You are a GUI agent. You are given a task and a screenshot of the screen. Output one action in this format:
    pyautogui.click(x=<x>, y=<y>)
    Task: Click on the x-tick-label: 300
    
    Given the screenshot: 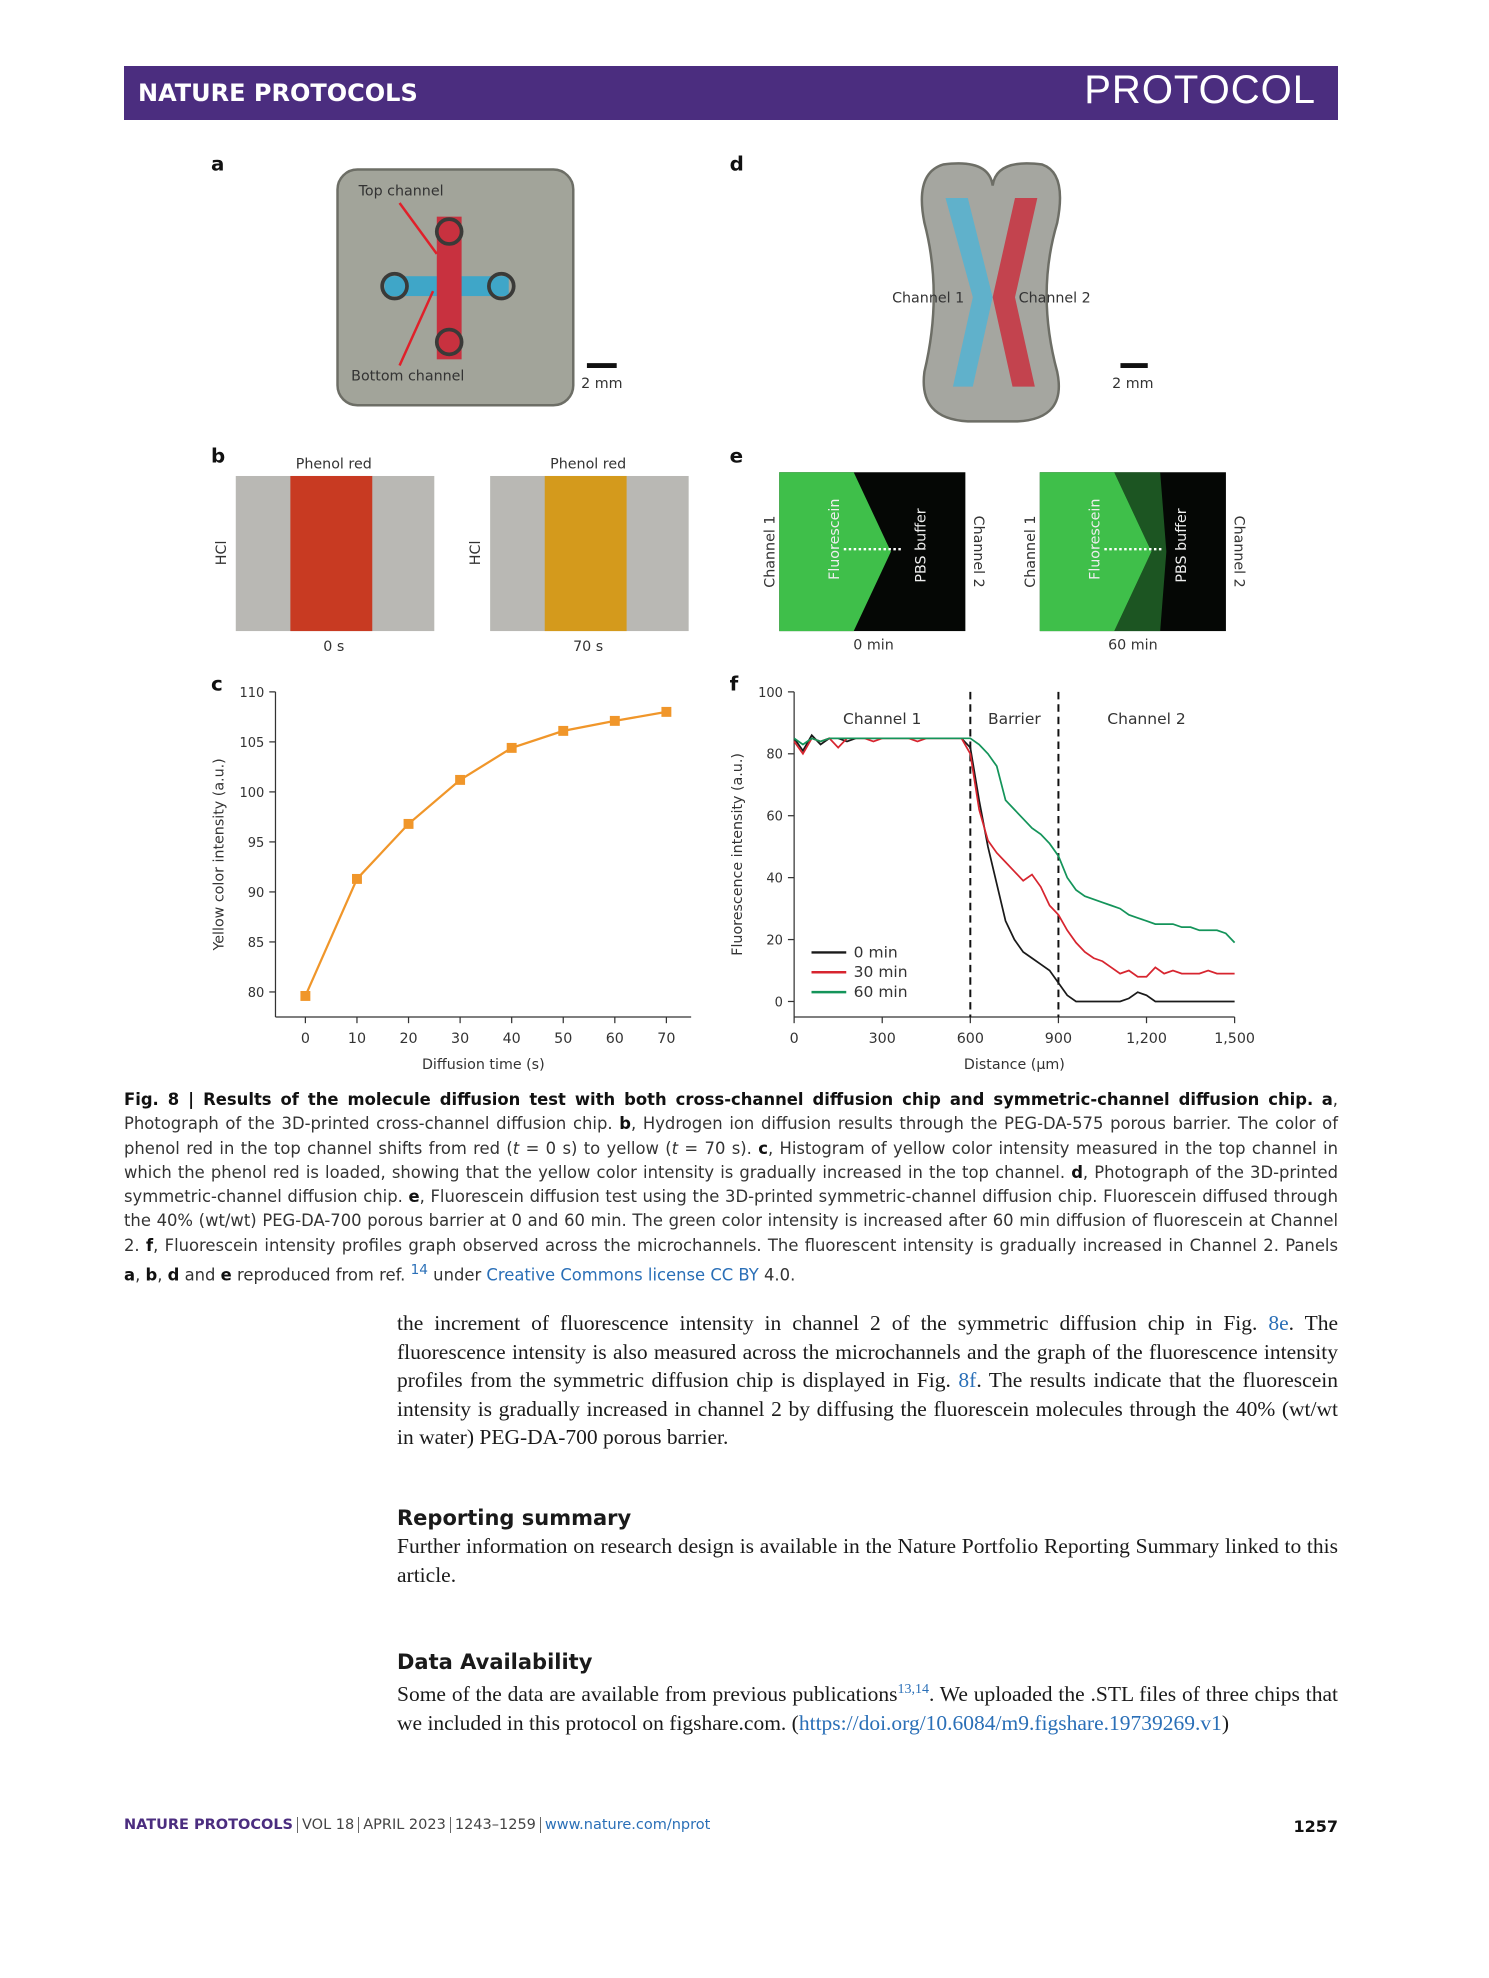 What is the action you would take?
    pyautogui.click(x=882, y=1039)
    